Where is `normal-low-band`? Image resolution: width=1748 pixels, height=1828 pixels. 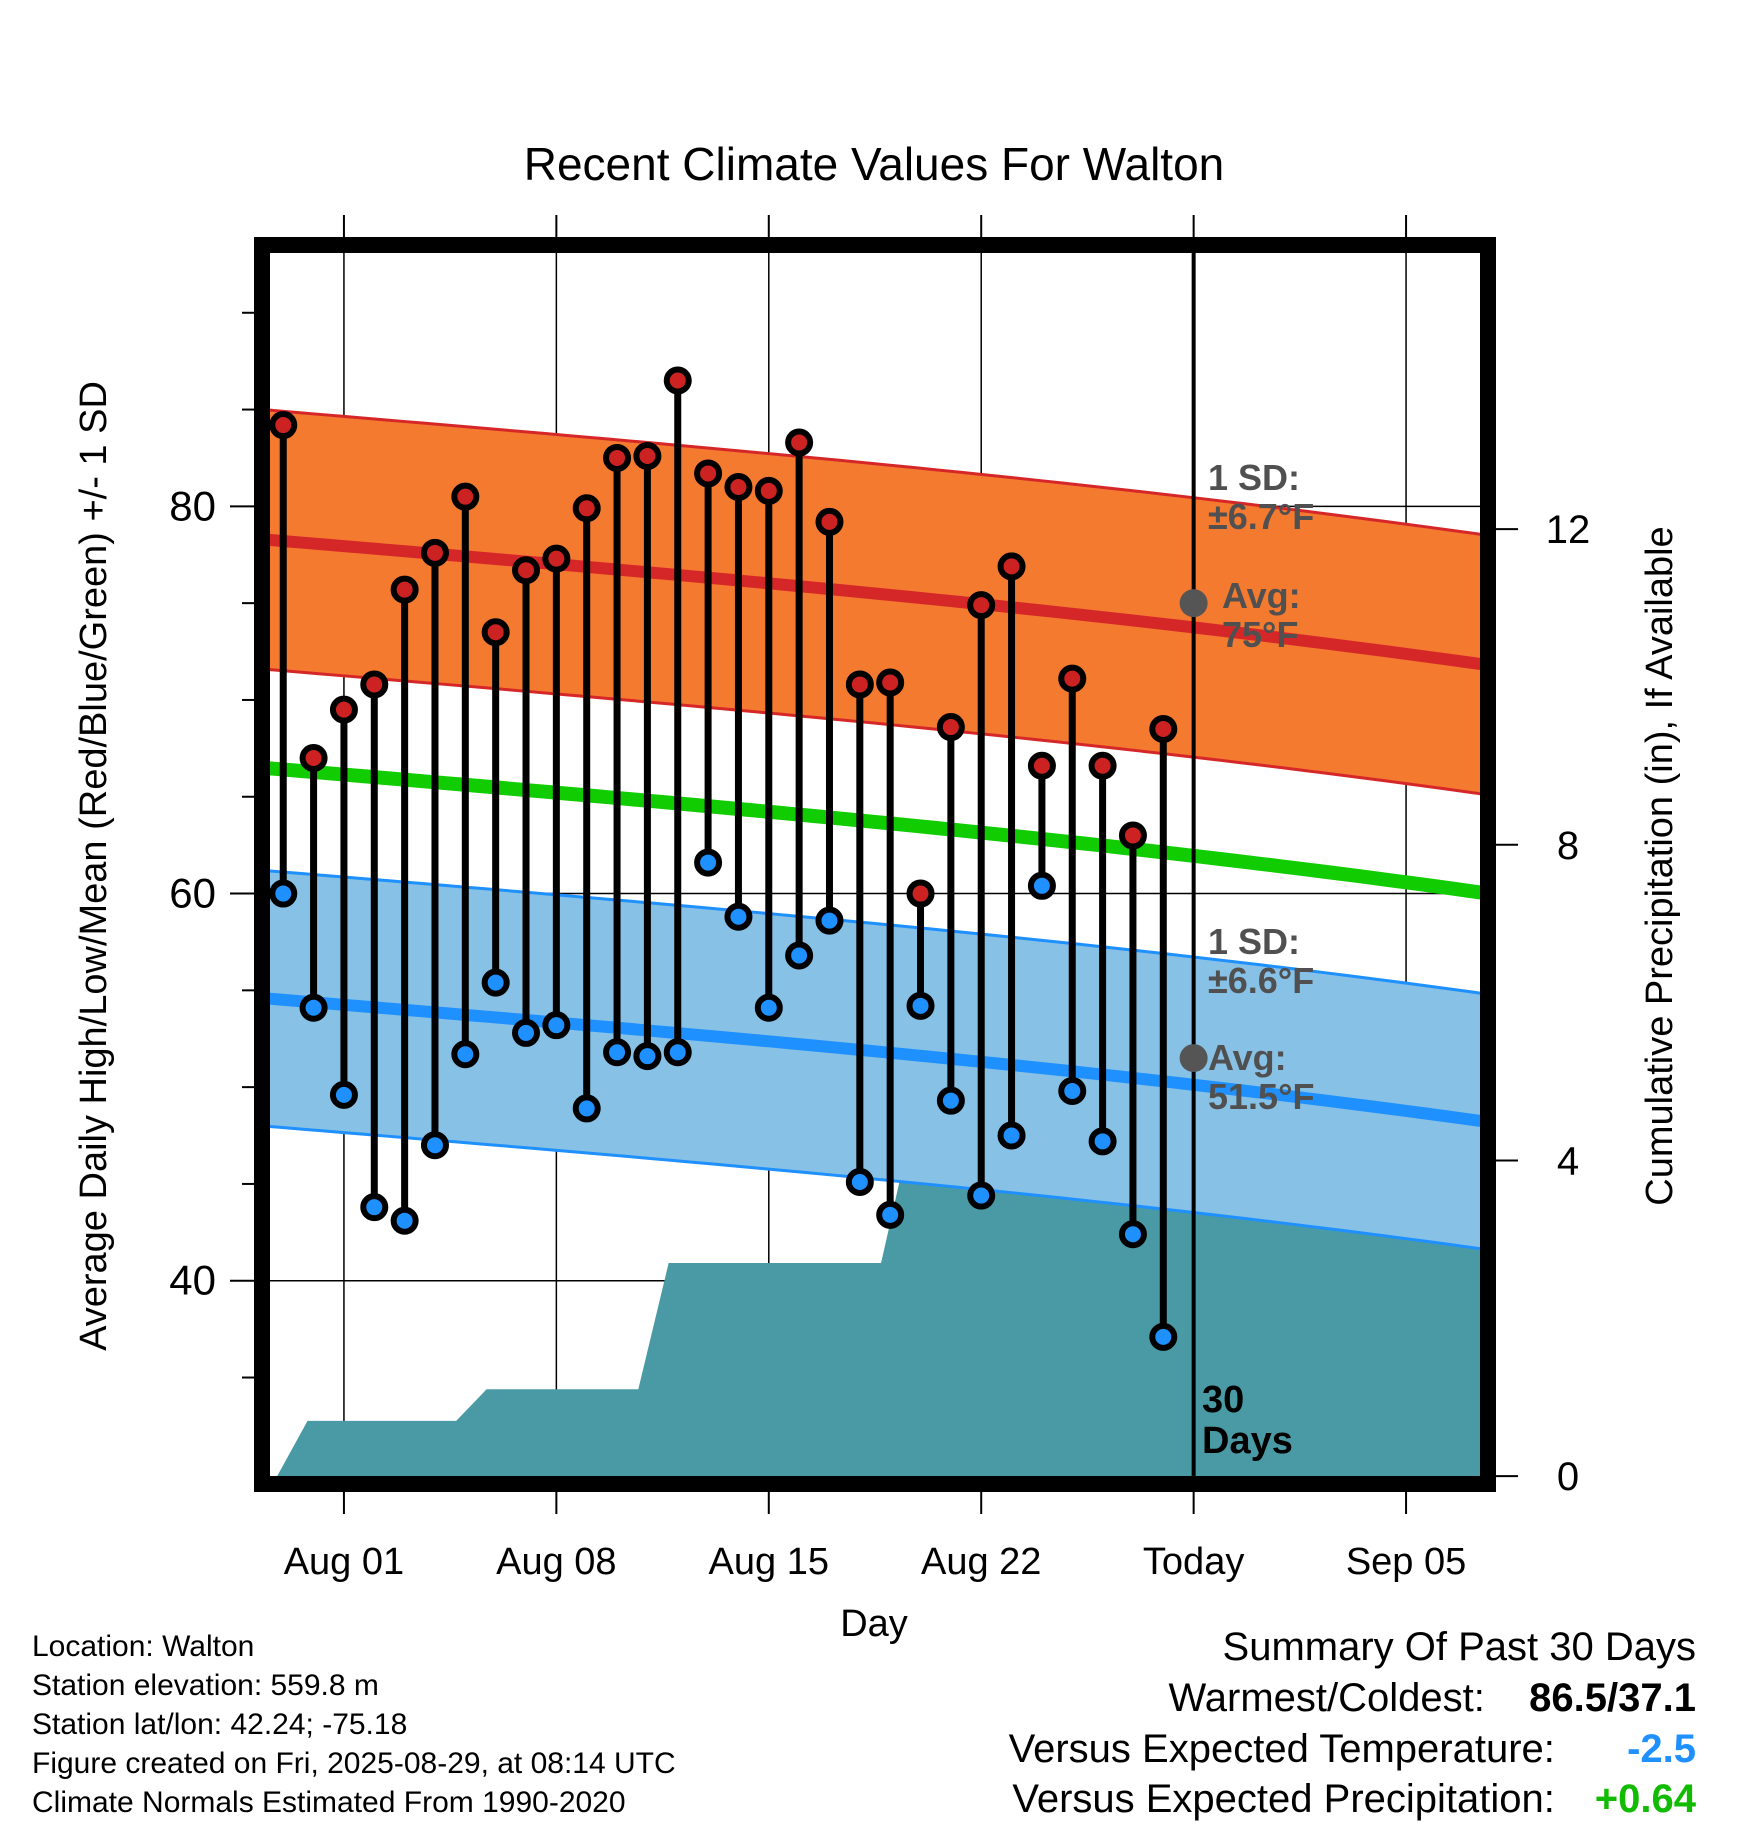 normal-low-band is located at coordinates (875, 1060).